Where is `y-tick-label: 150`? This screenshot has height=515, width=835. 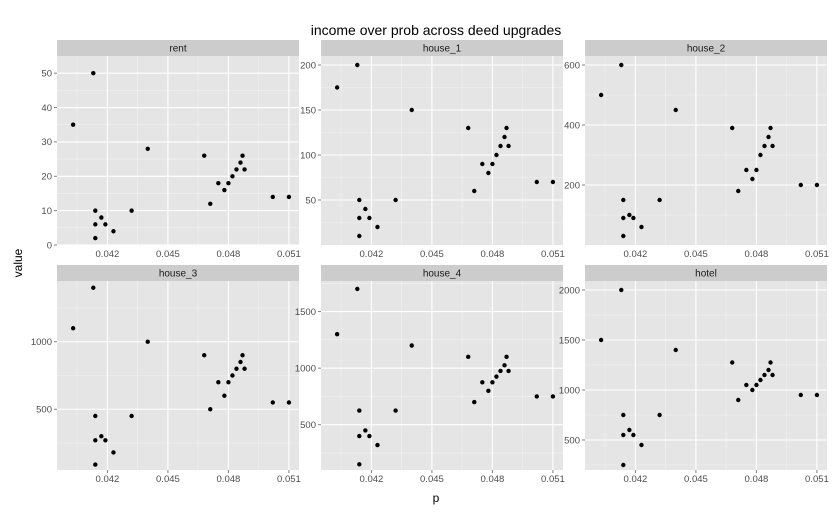
y-tick-label: 150 is located at coordinates (308, 110).